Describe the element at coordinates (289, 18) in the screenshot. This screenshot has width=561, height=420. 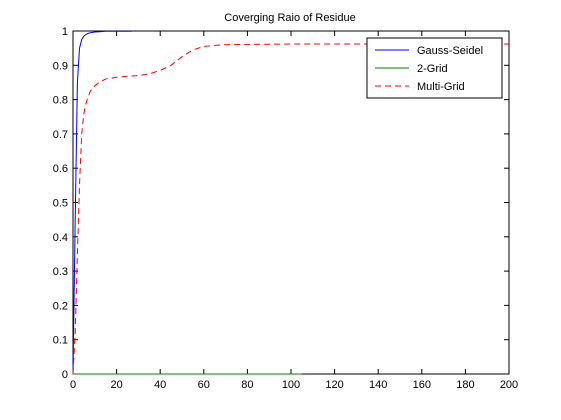
I see `chart-title: Coverging Raio of Residue` at that location.